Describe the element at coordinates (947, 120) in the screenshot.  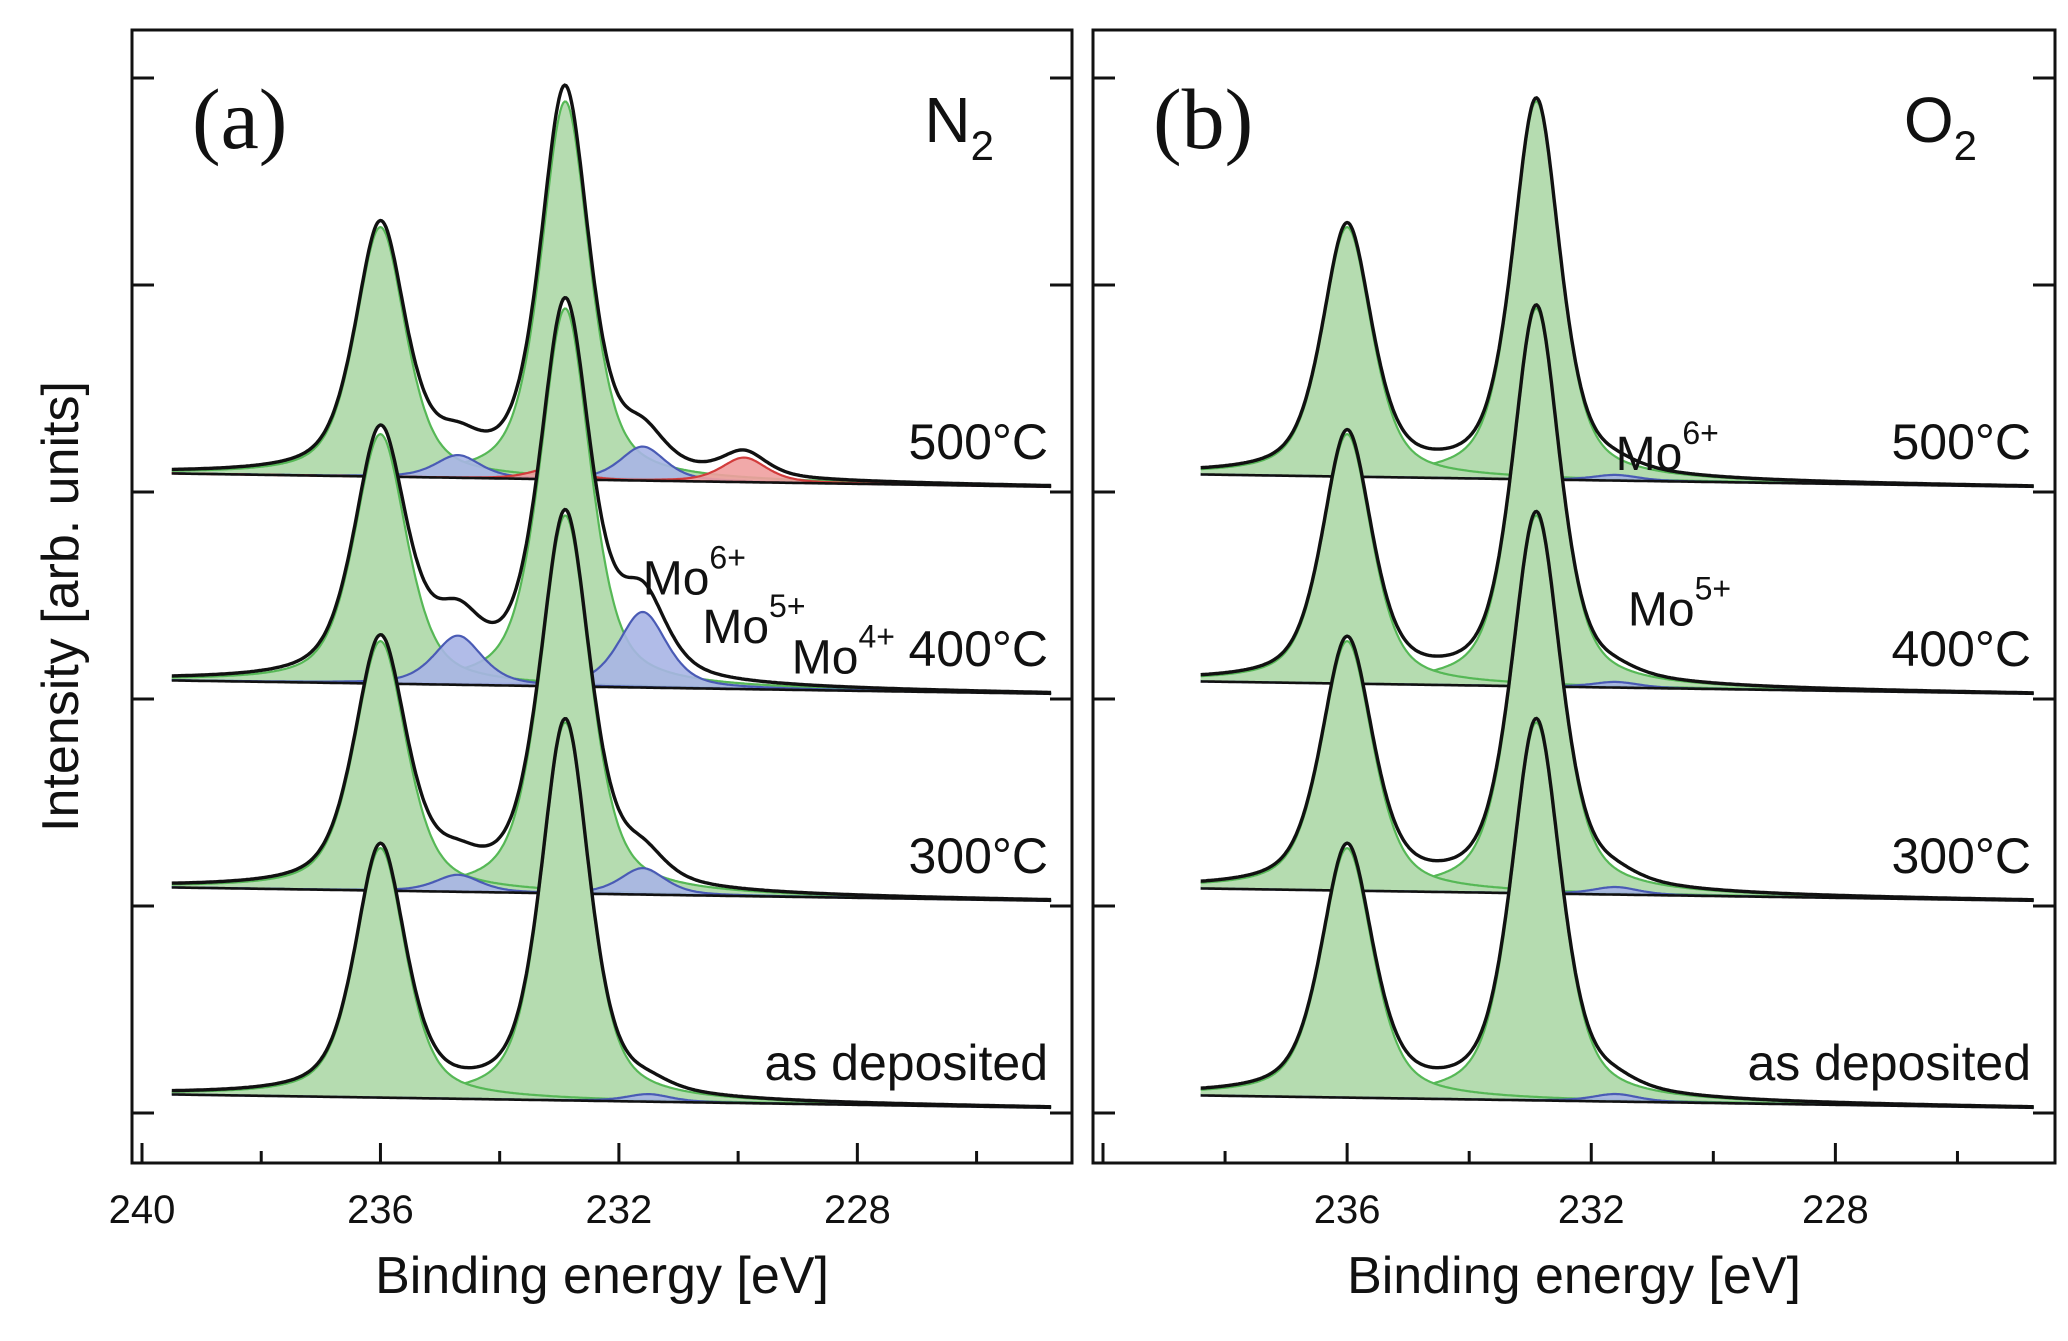
I see `gas-label-base: N` at that location.